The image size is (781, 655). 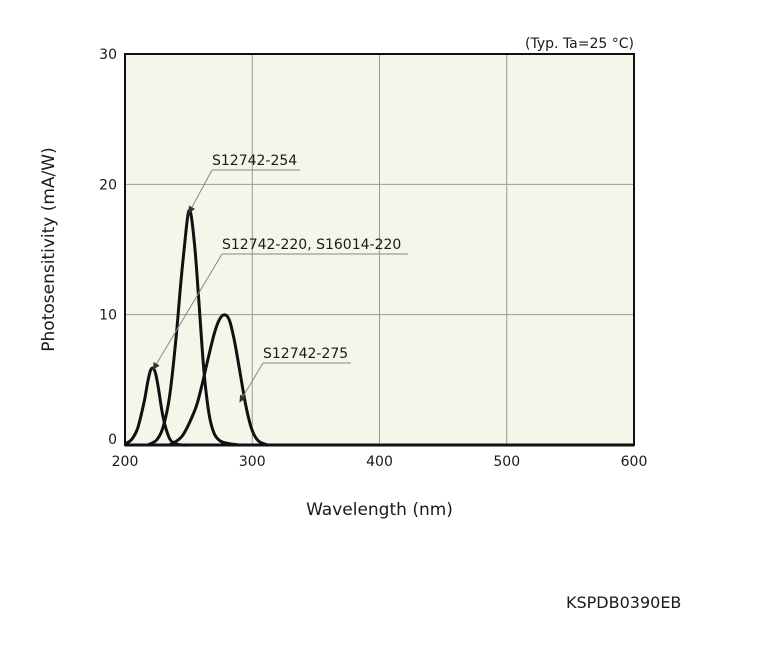 What do you see at coordinates (125, 462) in the screenshot?
I see `x-tick-label: 200` at bounding box center [125, 462].